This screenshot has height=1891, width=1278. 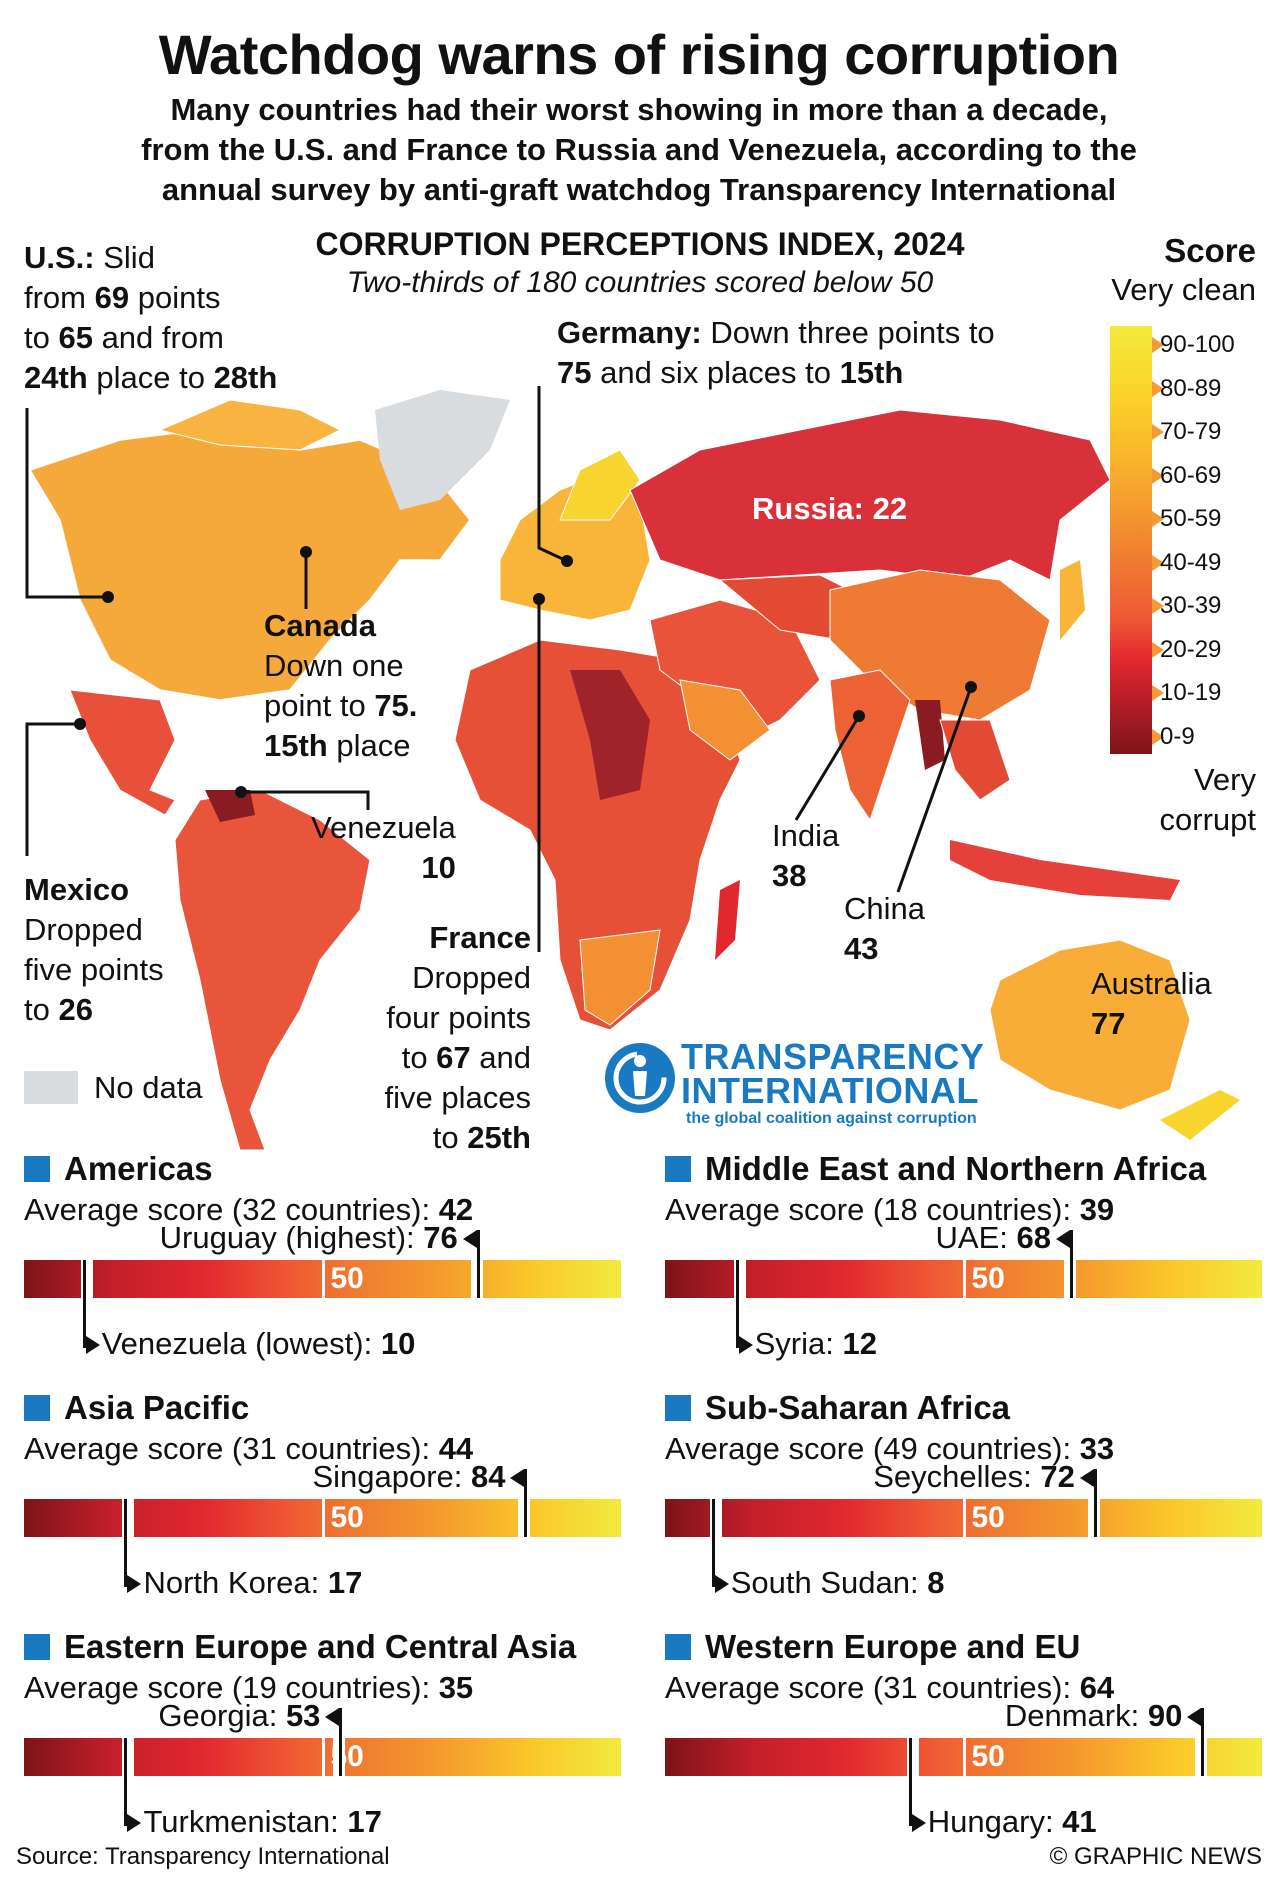 I want to click on us-leader, so click(x=66, y=503).